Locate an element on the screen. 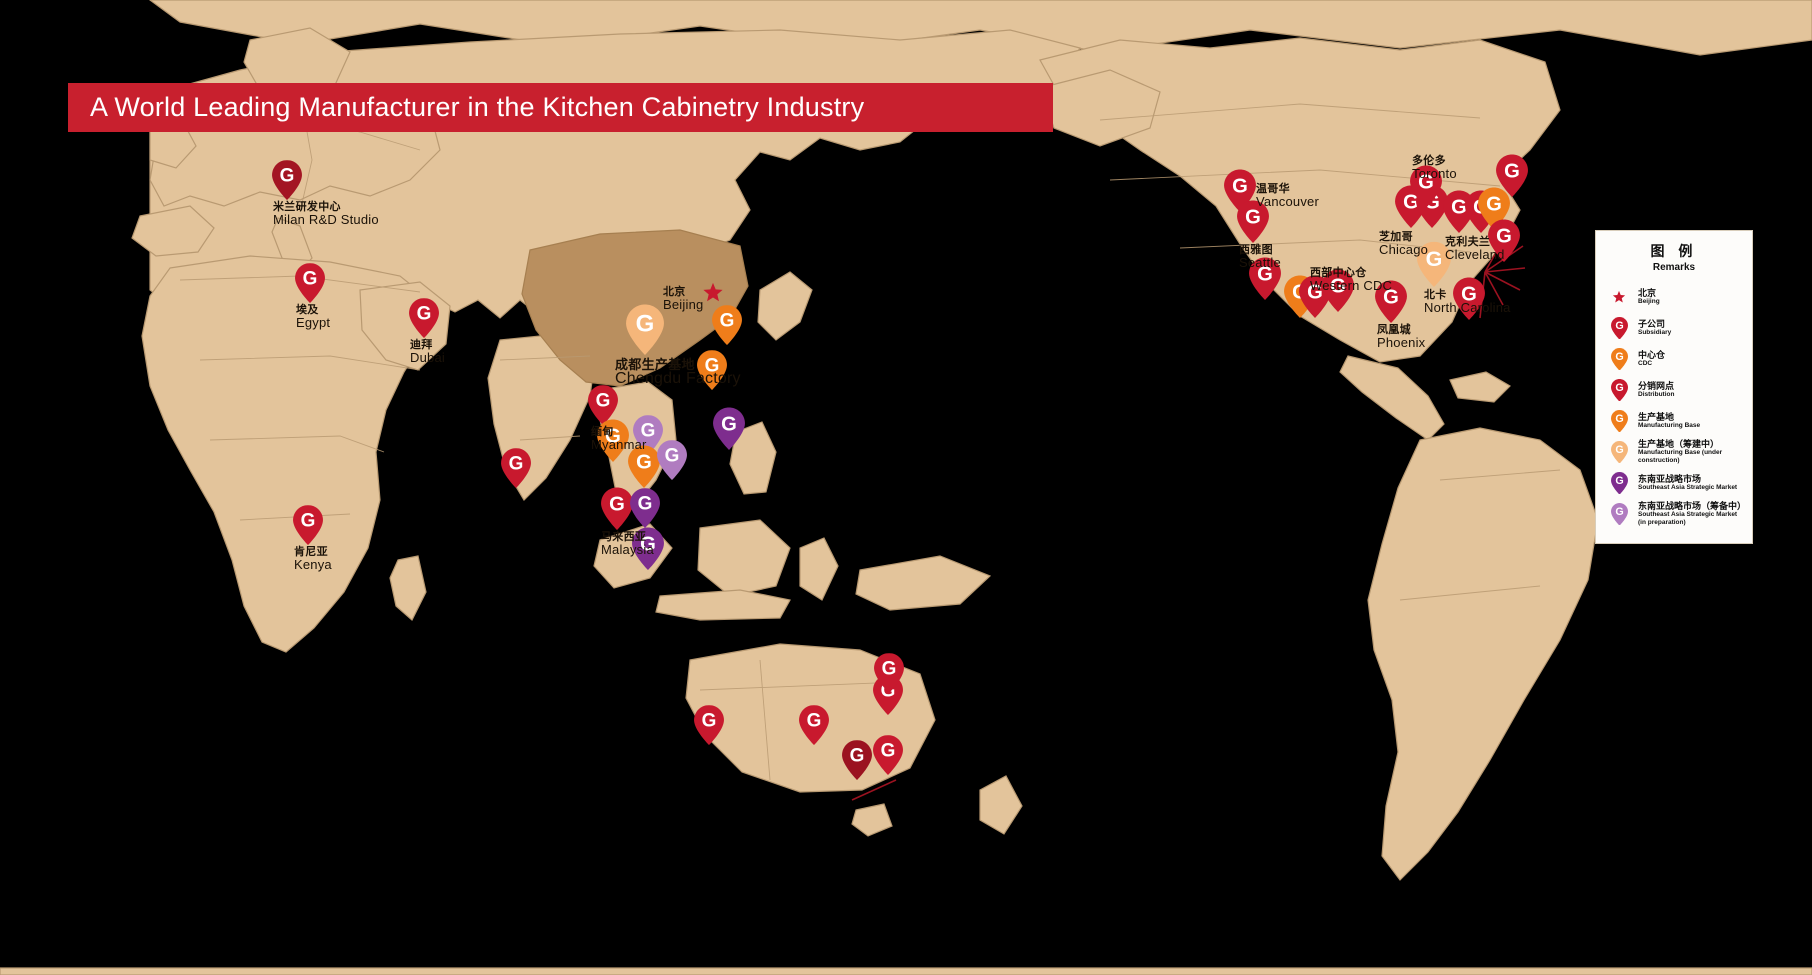 This screenshot has height=975, width=1812. legend-label-en: CDC is located at coordinates (1645, 364).